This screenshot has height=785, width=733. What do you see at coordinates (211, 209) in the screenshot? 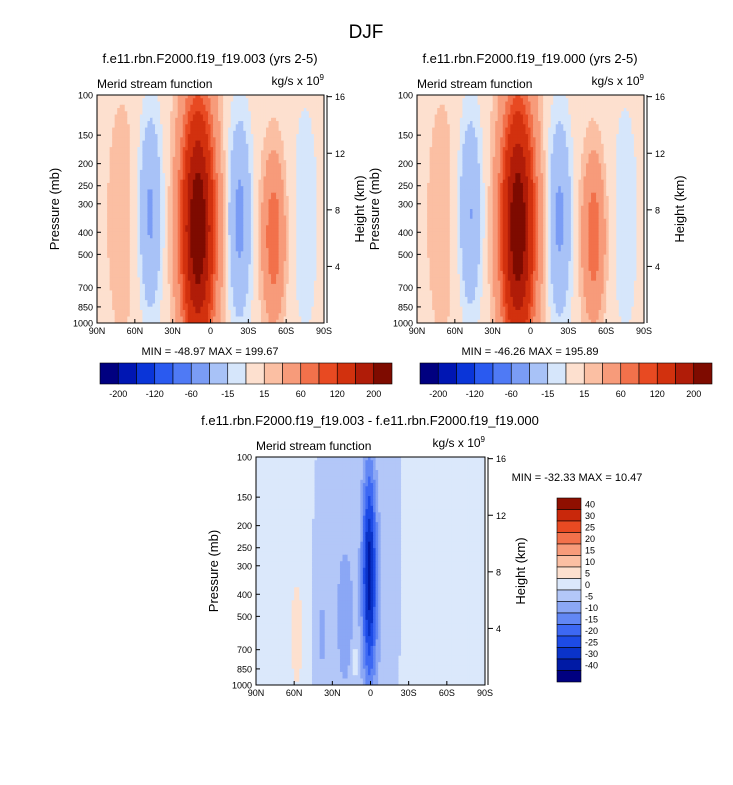
I see `contour-fill` at bounding box center [211, 209].